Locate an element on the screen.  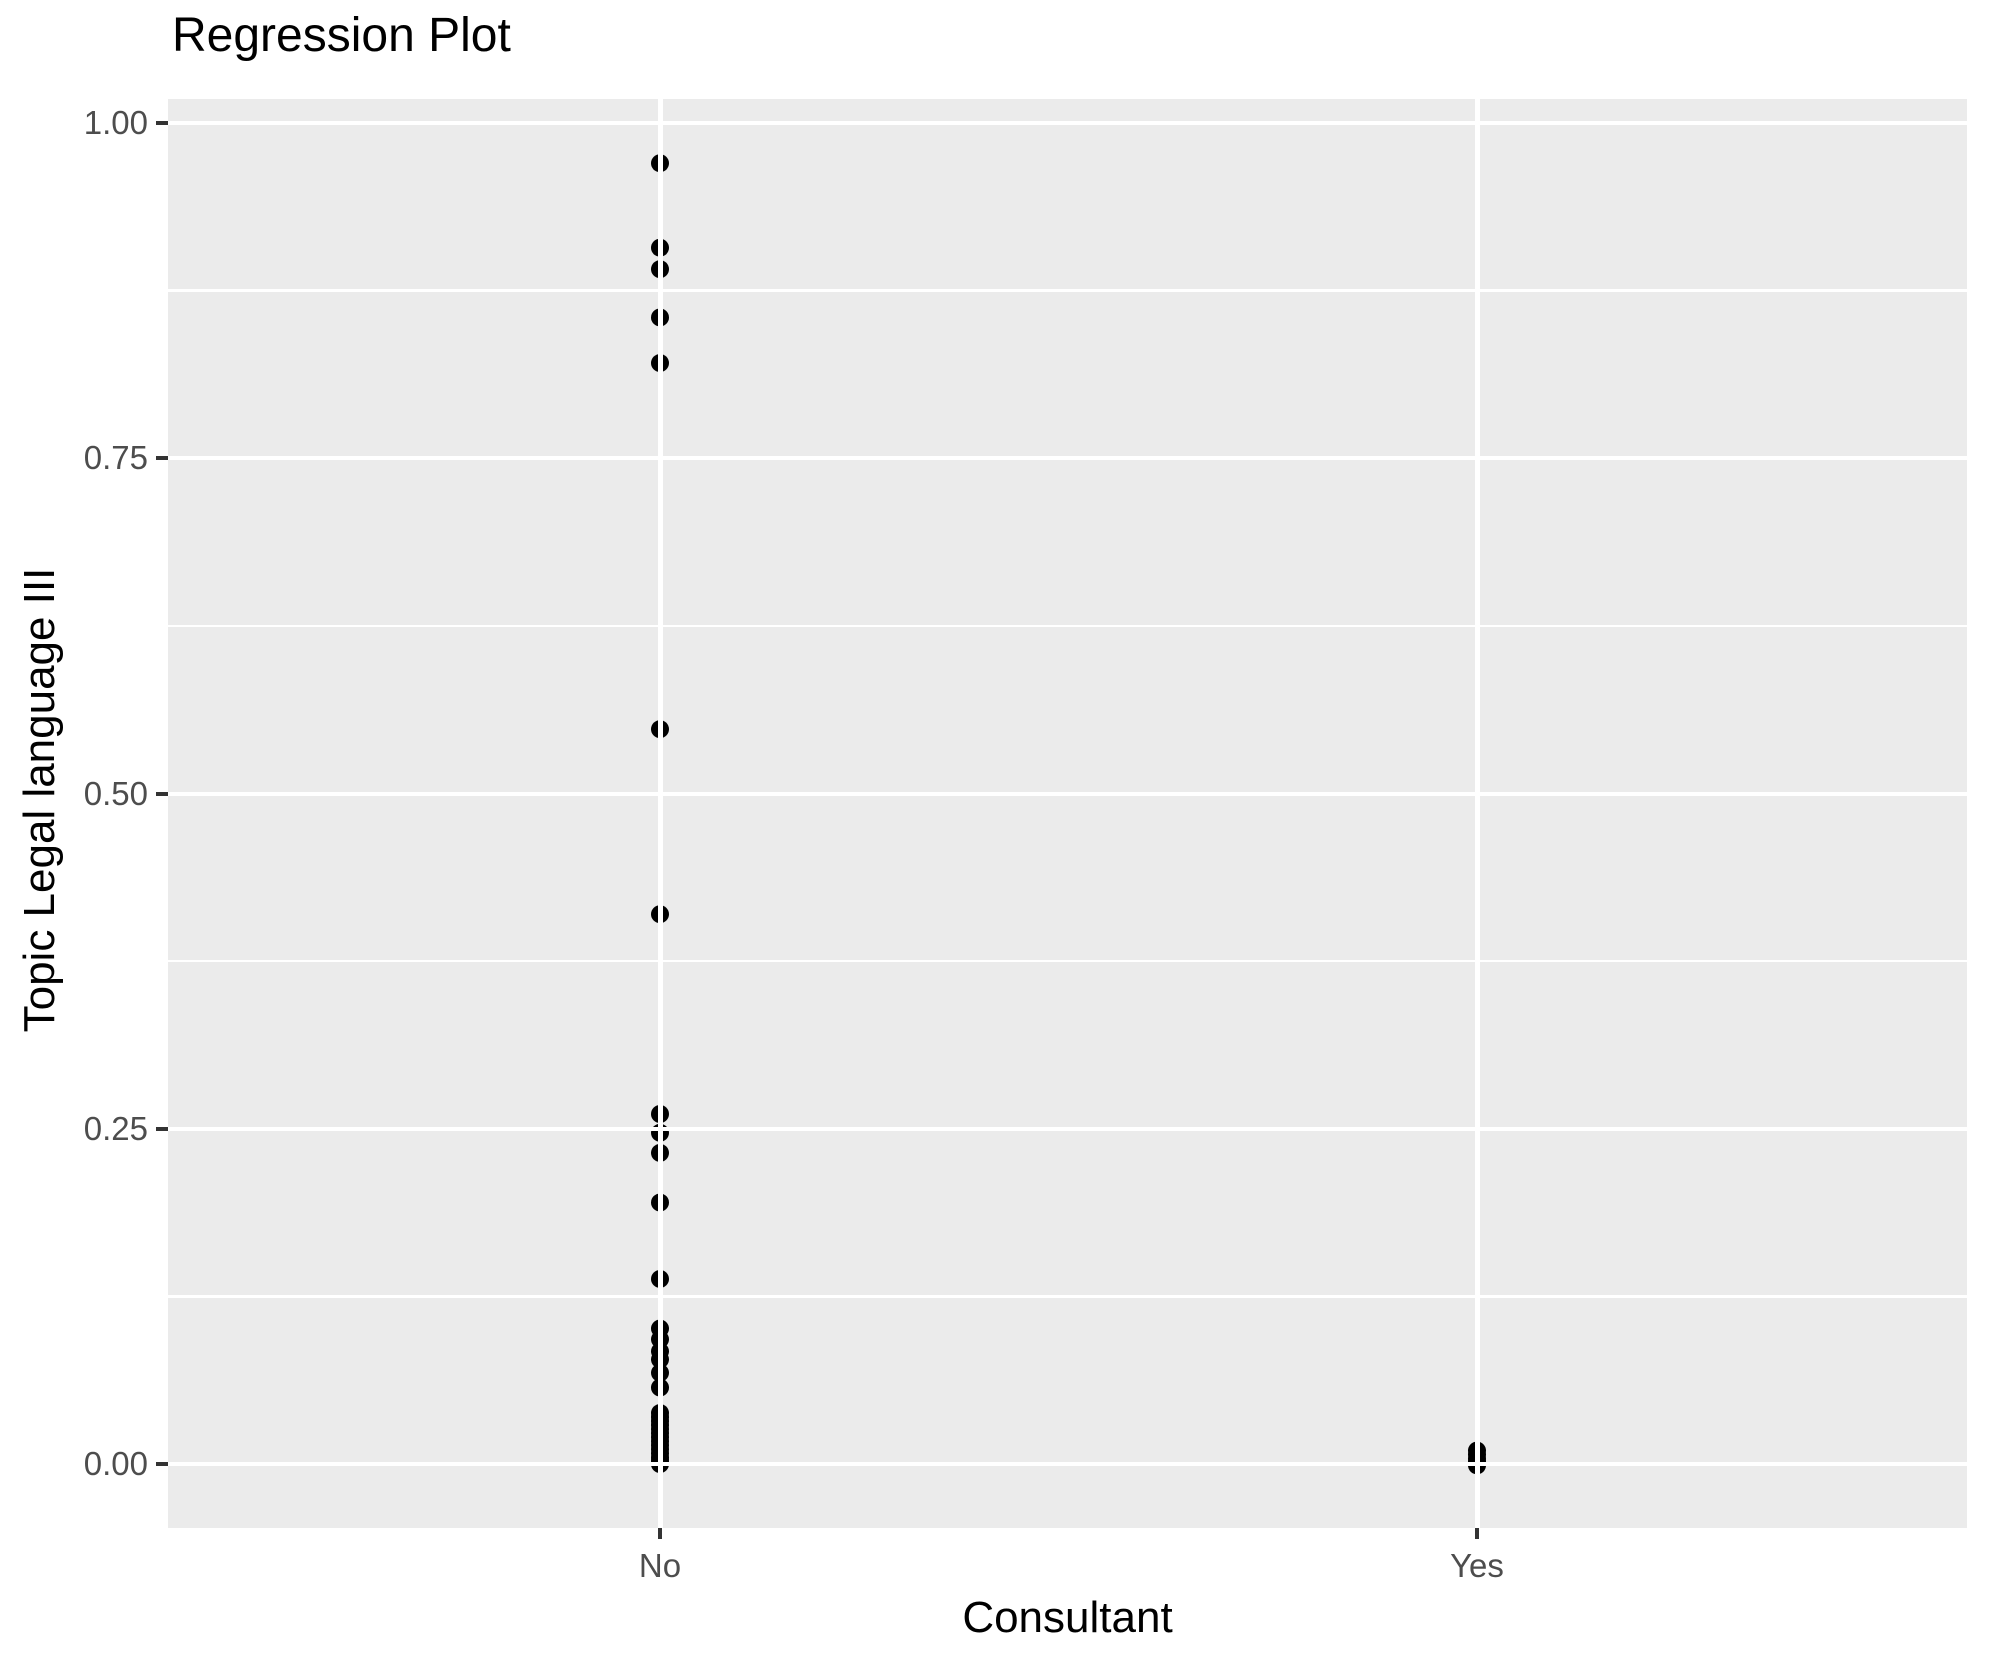
y-tick-label: 1.00 is located at coordinates (115, 122).